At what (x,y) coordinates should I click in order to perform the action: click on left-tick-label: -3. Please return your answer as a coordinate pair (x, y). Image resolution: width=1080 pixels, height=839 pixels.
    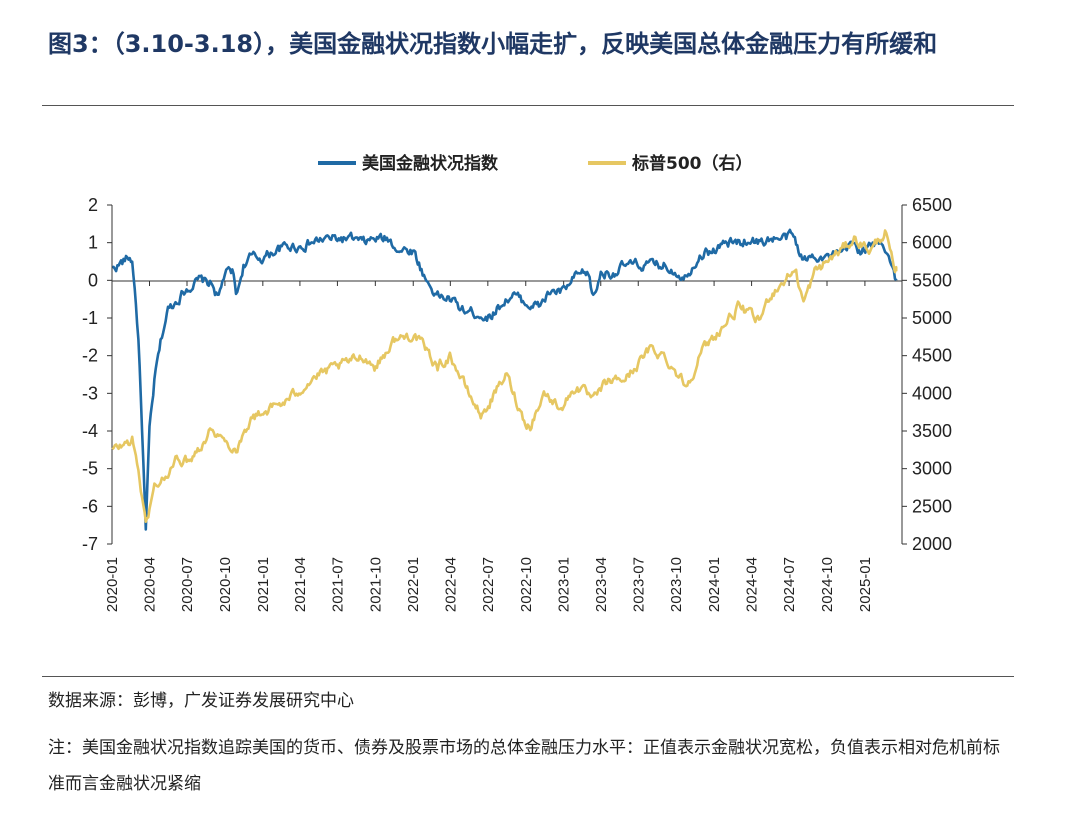
    Looking at the image, I should click on (90, 393).